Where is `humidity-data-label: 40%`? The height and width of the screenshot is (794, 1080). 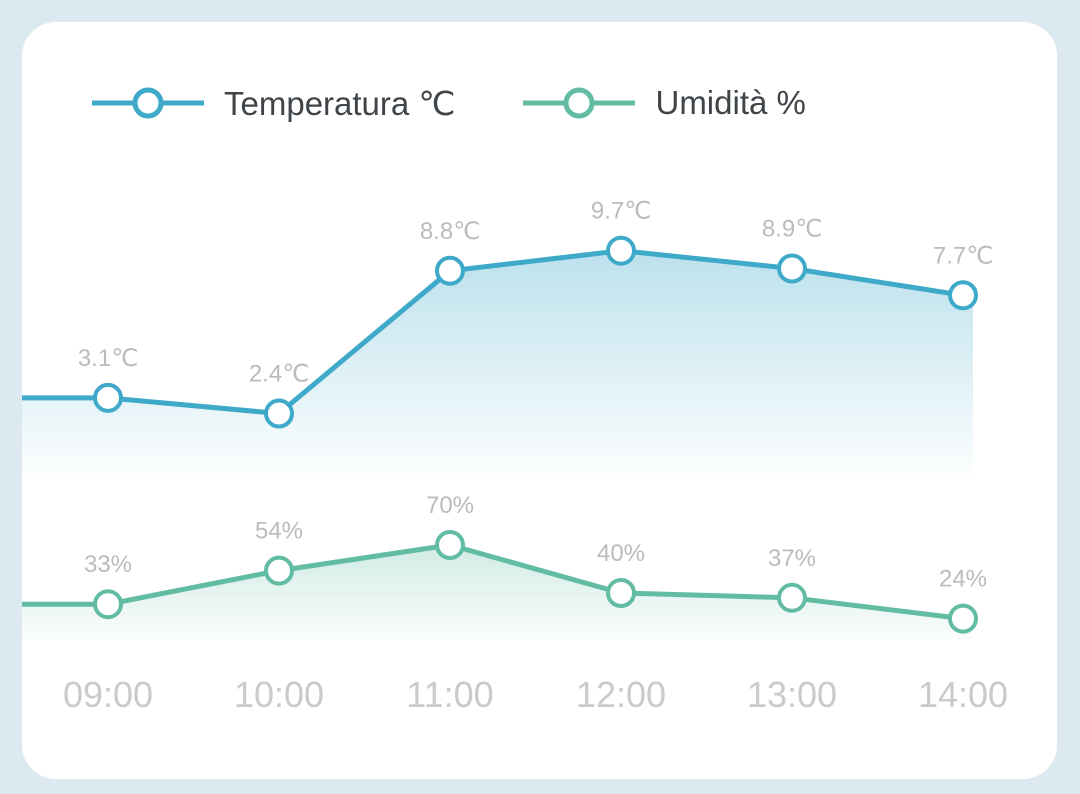 humidity-data-label: 40% is located at coordinates (621, 553).